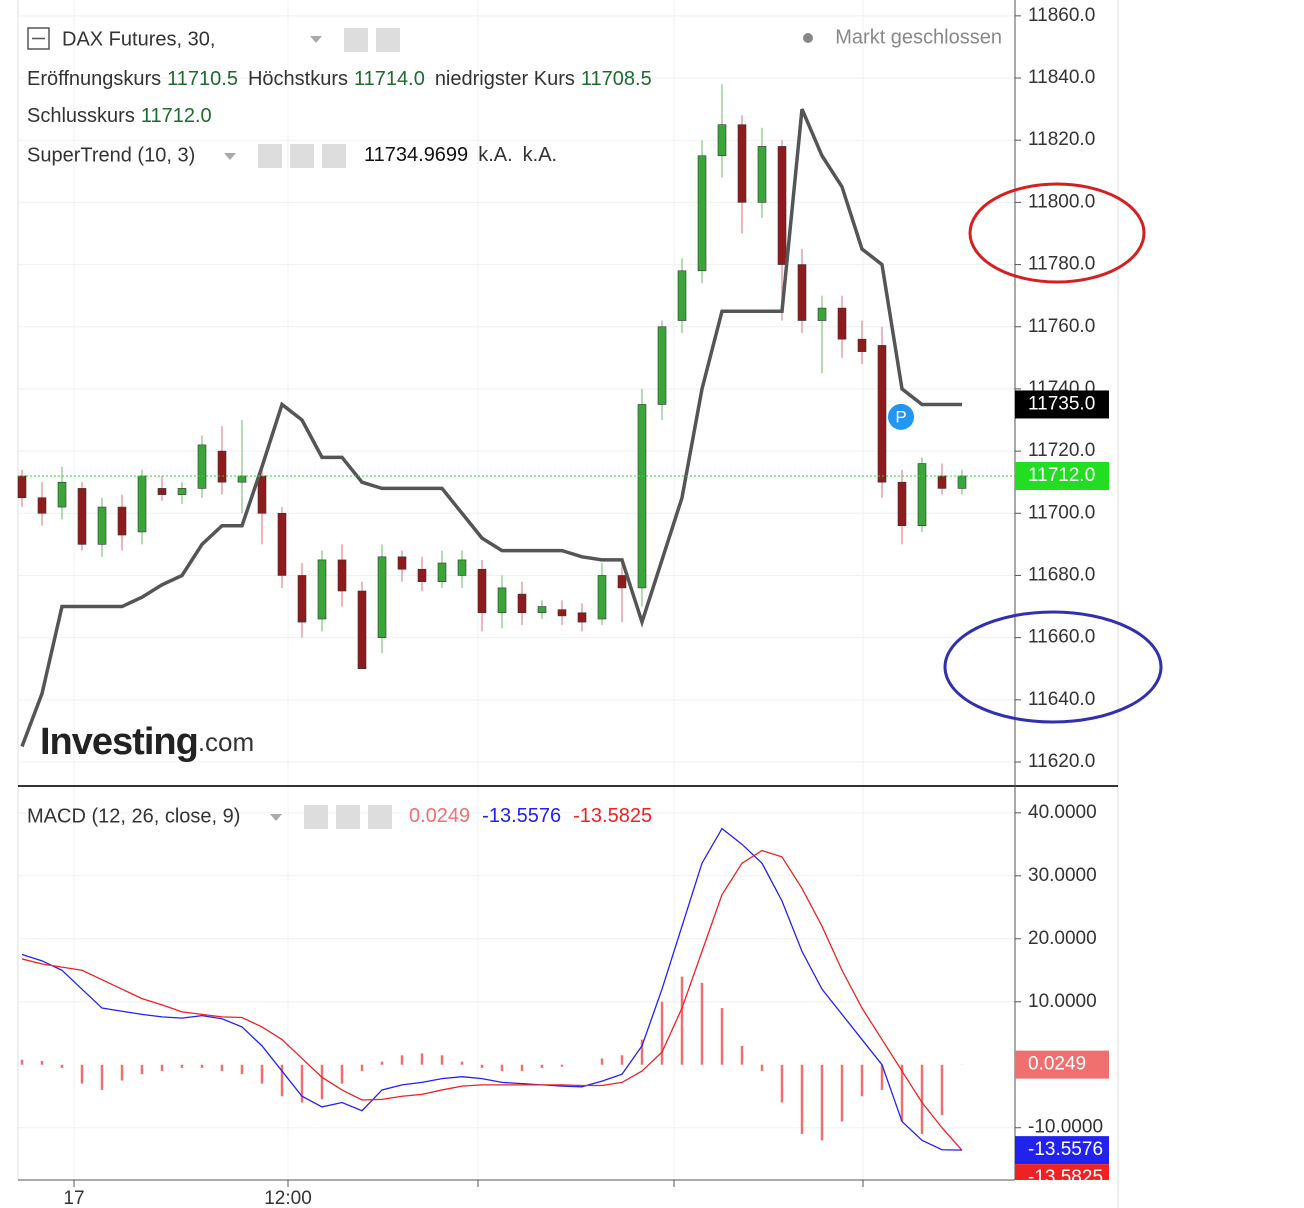  I want to click on y-tick-label: 11620.0, so click(1061, 761).